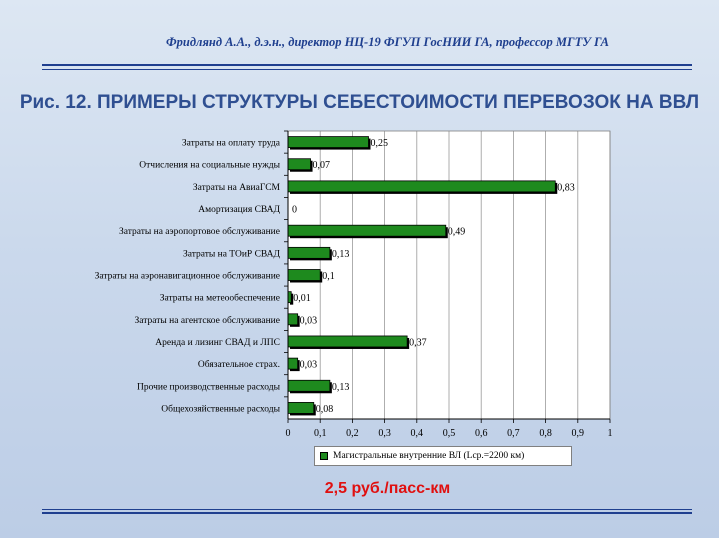 The image size is (719, 538). What do you see at coordinates (380, 143) in the screenshot?
I see `value-label: 0,25` at bounding box center [380, 143].